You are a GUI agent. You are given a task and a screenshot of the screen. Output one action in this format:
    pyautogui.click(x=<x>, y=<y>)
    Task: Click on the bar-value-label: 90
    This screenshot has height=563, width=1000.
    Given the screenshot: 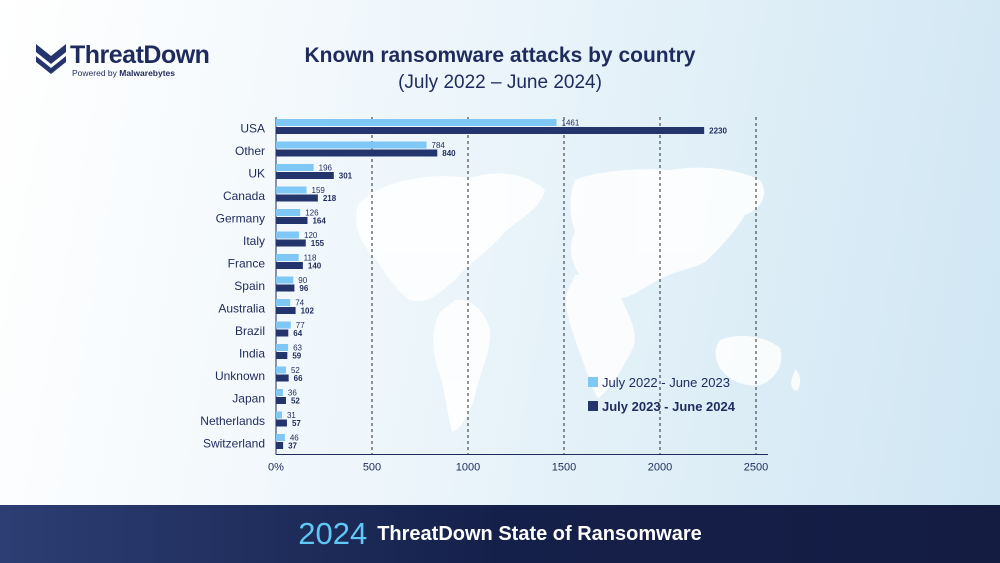 What is the action you would take?
    pyautogui.click(x=302, y=280)
    